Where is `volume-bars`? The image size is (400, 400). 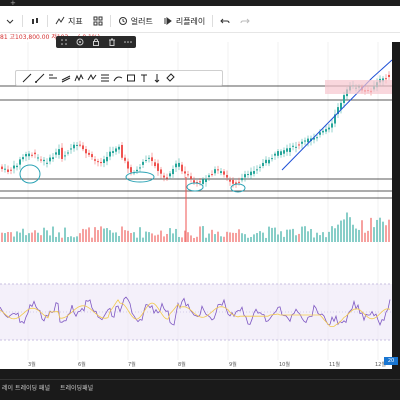
volume-bars is located at coordinates (195, 227).